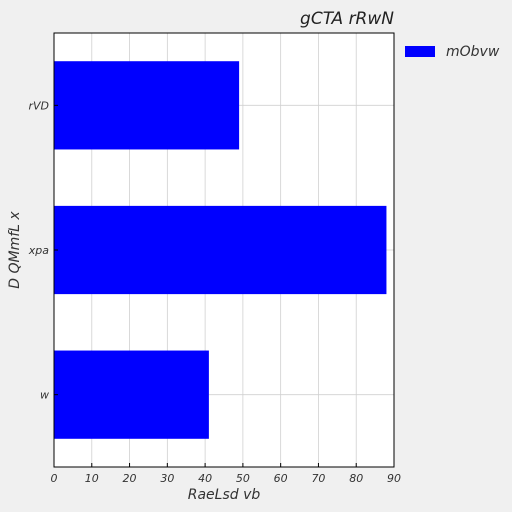  What do you see at coordinates (226, 474) in the screenshot?
I see `x-ticks: 0 10 20 30 40 50 60 70 80 90` at bounding box center [226, 474].